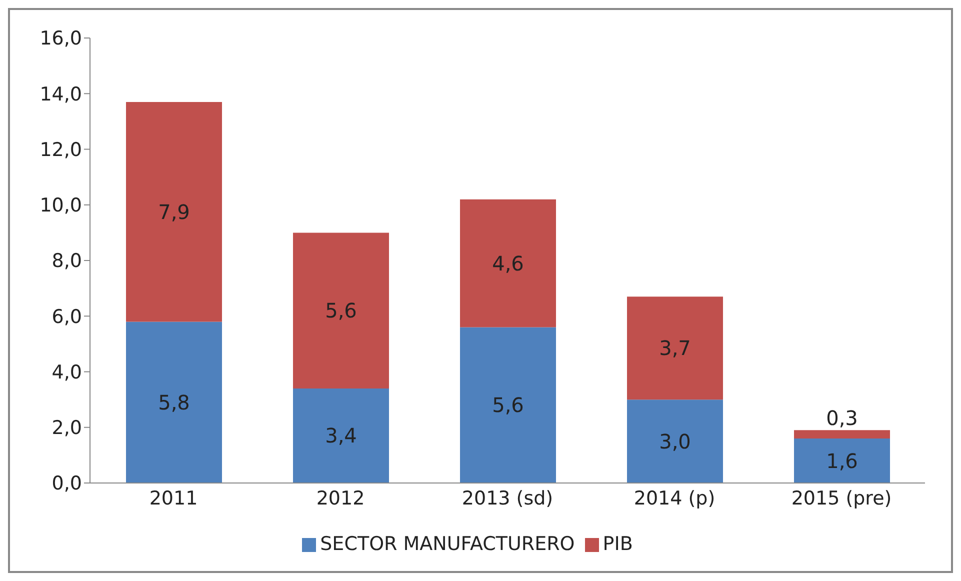 The image size is (961, 581). Describe the element at coordinates (508, 498) in the screenshot. I see `x-tick-label: 2013 (sd)` at that location.